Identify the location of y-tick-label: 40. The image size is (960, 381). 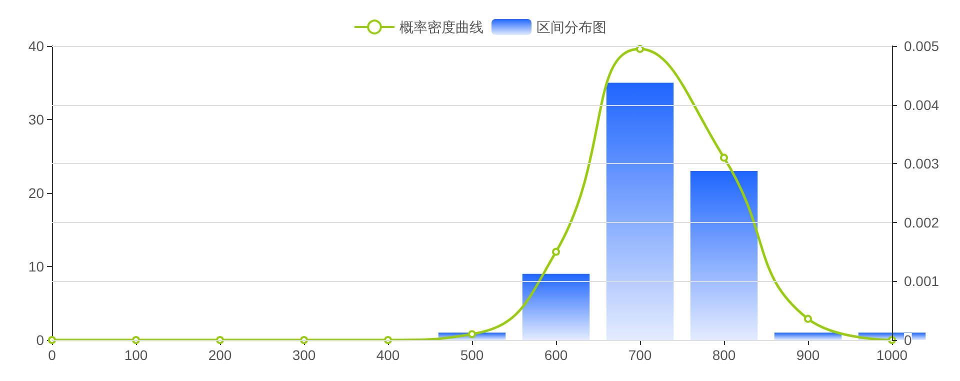
(36, 46).